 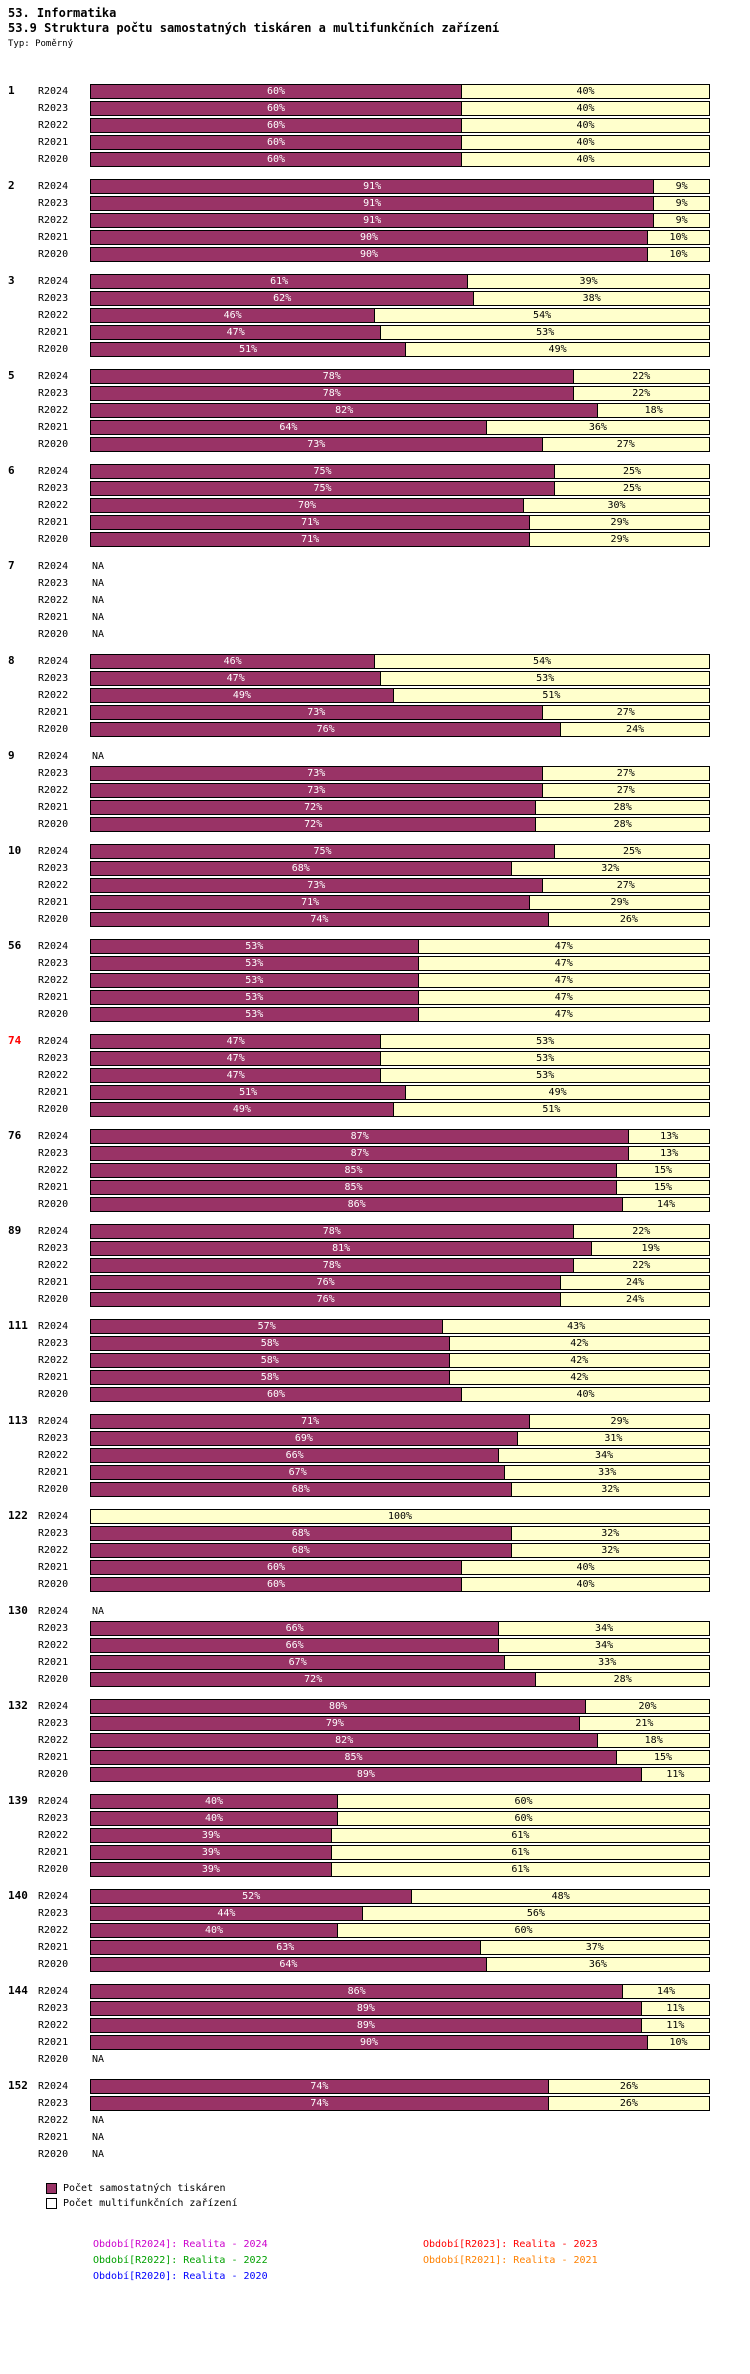 I want to click on period-legend-entry: Období[R2020]: Realita - 2020, so click(x=180, y=2276).